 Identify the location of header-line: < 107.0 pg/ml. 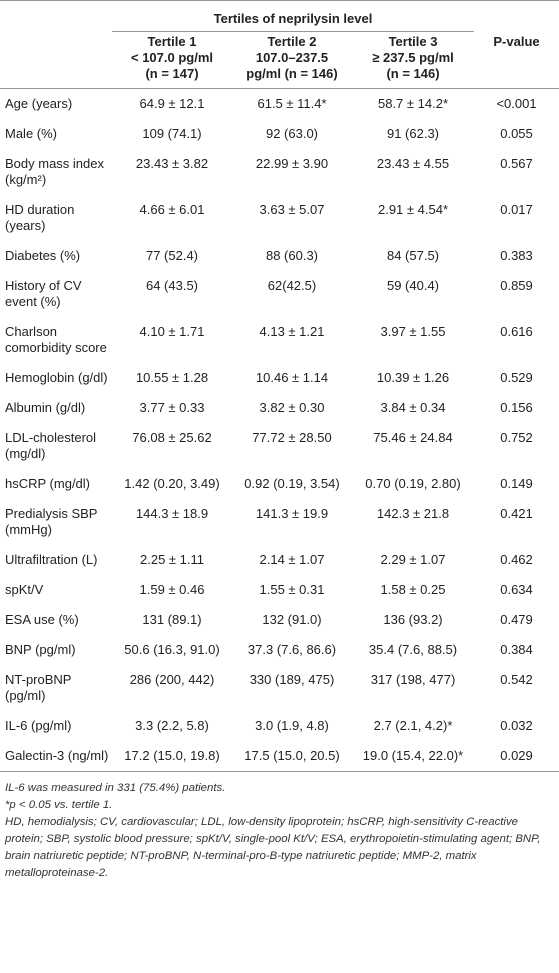
(171, 57).